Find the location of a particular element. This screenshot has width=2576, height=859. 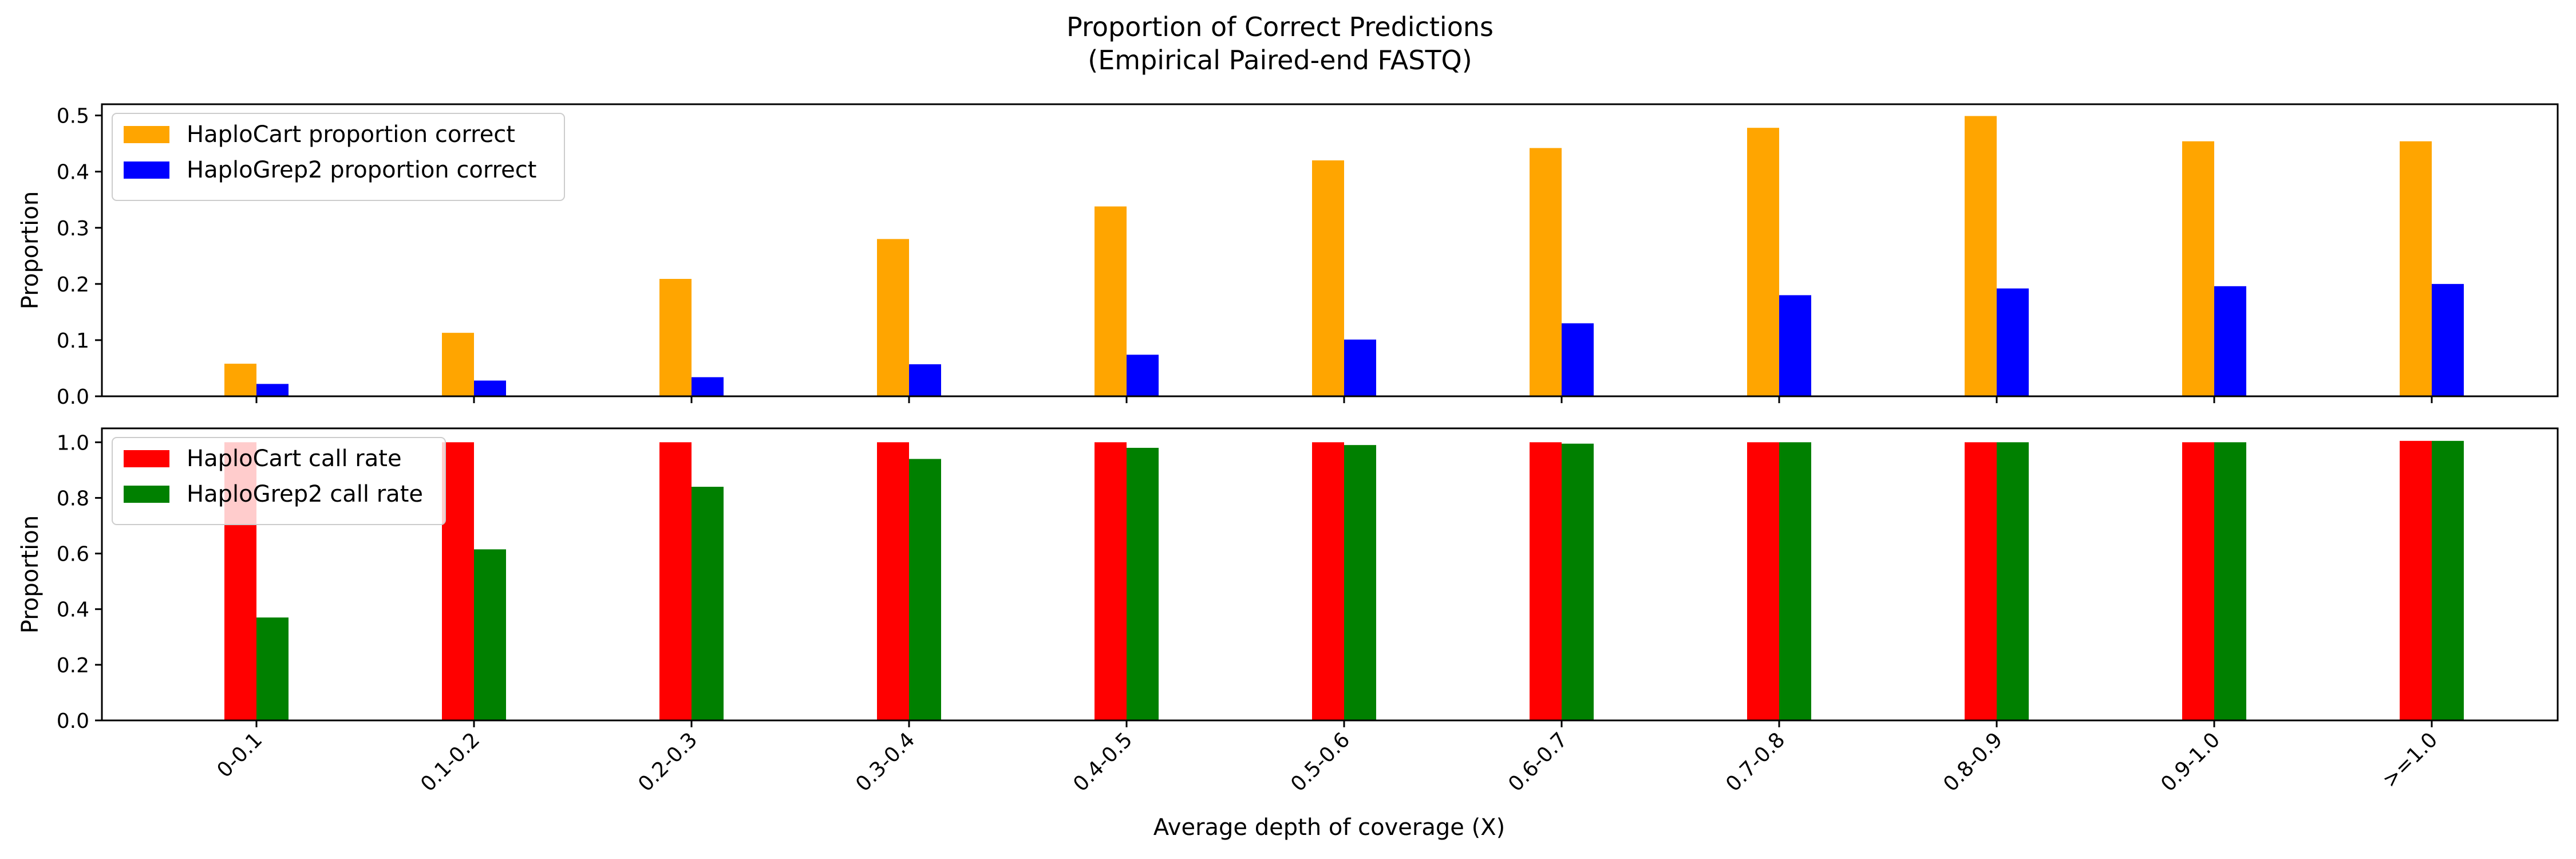

y-tick-label: 1.0 is located at coordinates (73, 443).